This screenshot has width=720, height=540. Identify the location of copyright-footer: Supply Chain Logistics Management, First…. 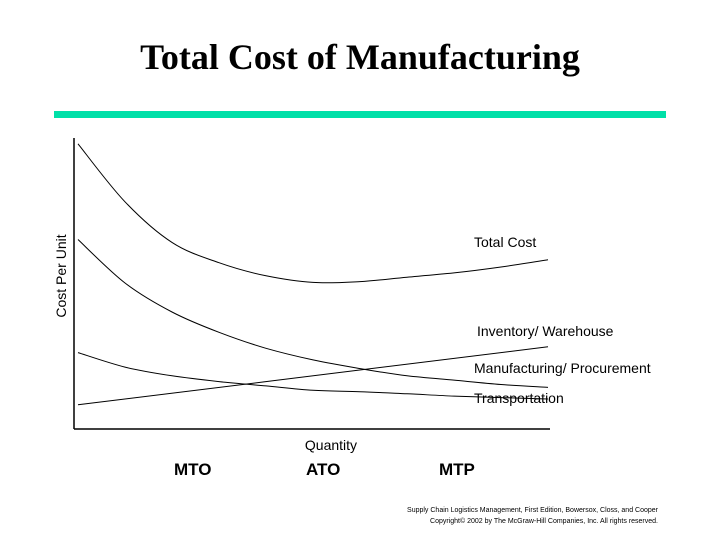
(532, 516).